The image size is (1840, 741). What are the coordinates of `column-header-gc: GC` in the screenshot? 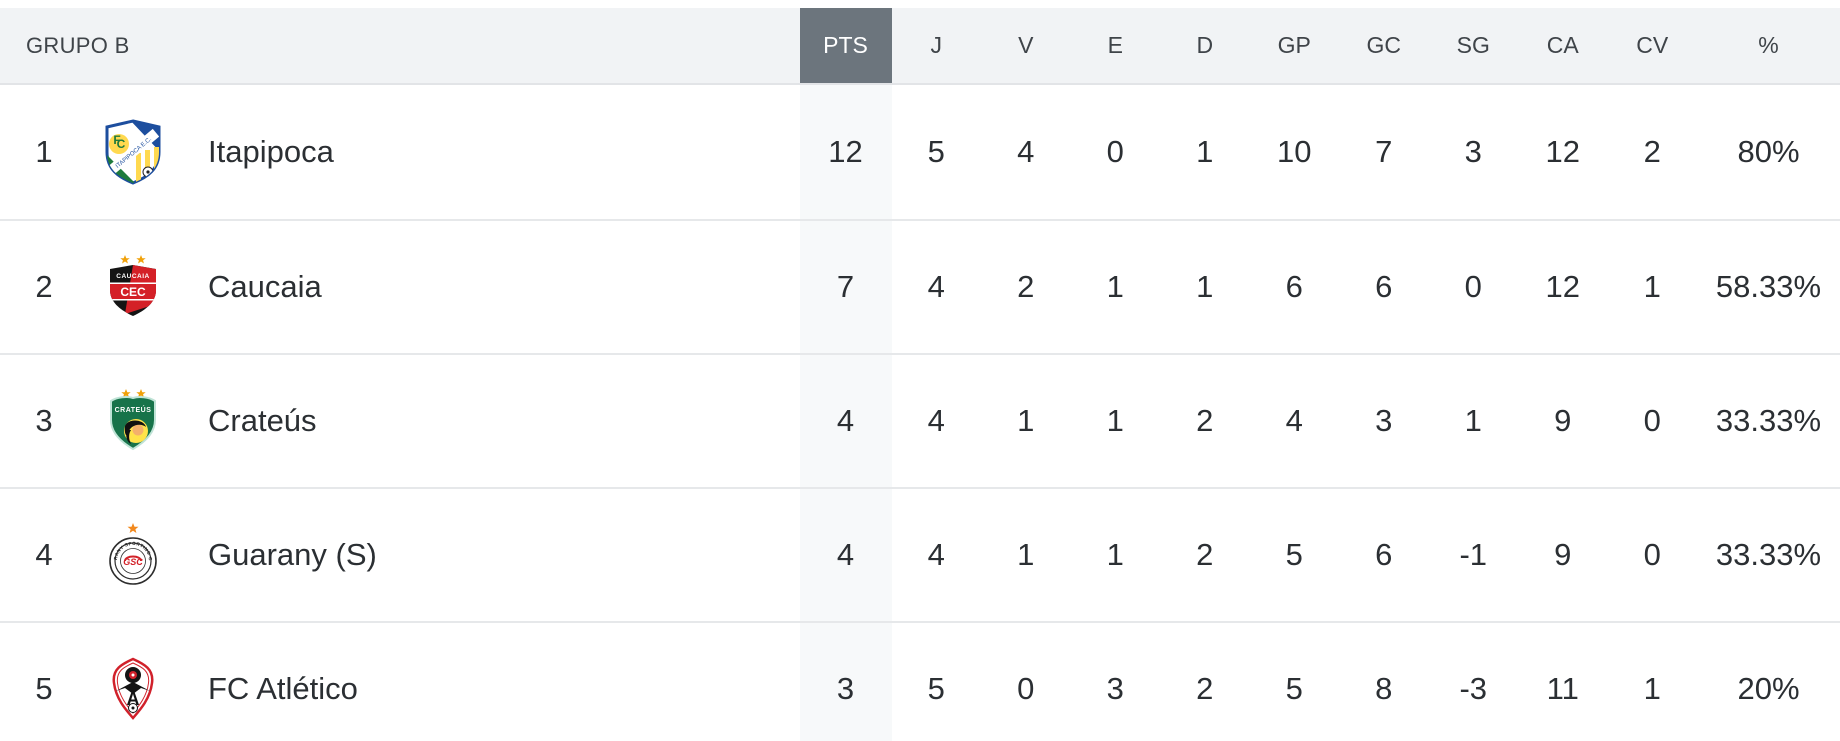 It's located at (1384, 45).